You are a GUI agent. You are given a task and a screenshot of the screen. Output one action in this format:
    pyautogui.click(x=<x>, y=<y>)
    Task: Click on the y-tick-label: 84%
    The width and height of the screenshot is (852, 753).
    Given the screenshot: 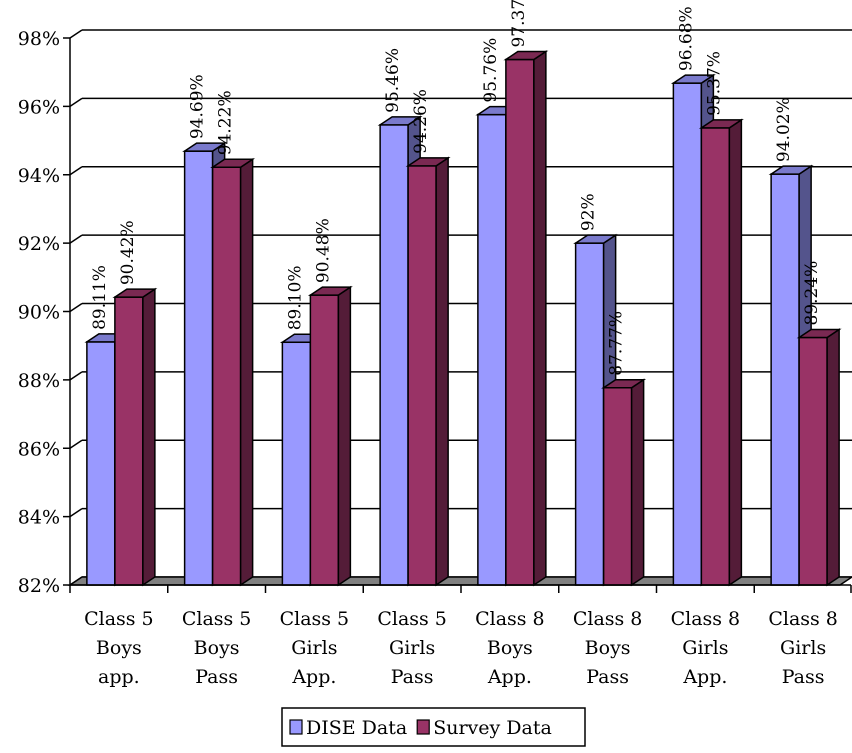 What is the action you would take?
    pyautogui.click(x=39, y=518)
    